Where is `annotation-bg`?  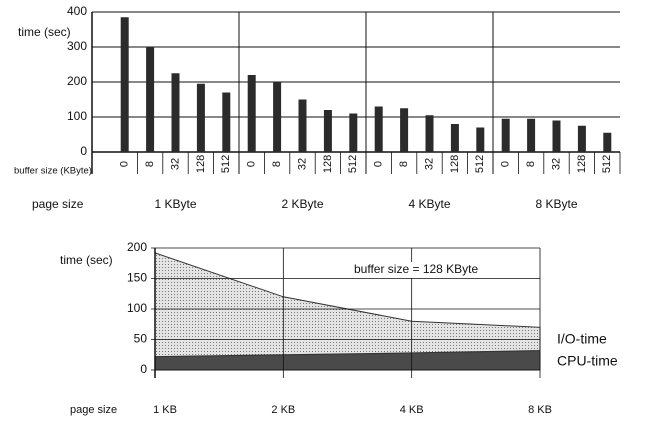
annotation-bg is located at coordinates (445, 270).